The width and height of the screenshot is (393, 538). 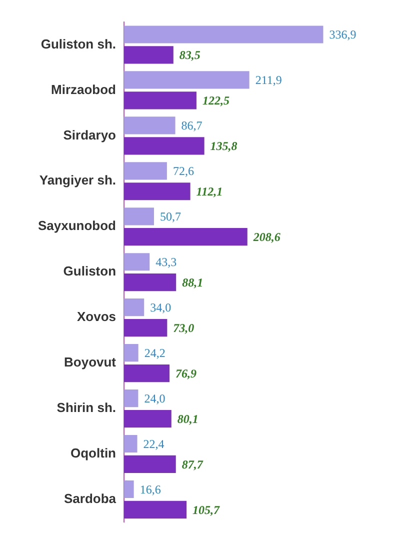 I want to click on data-label: 86,7, so click(x=191, y=125).